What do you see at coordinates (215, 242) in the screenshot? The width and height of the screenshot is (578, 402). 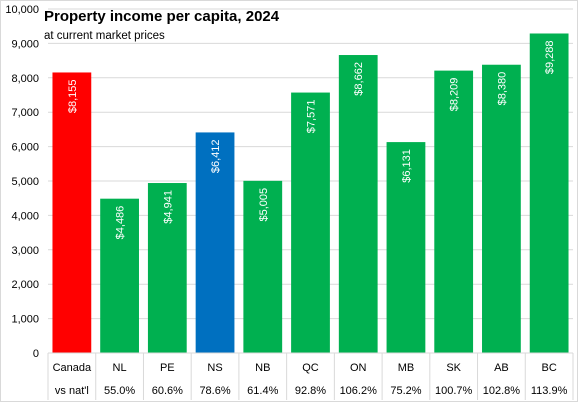 I see `bar-ns` at bounding box center [215, 242].